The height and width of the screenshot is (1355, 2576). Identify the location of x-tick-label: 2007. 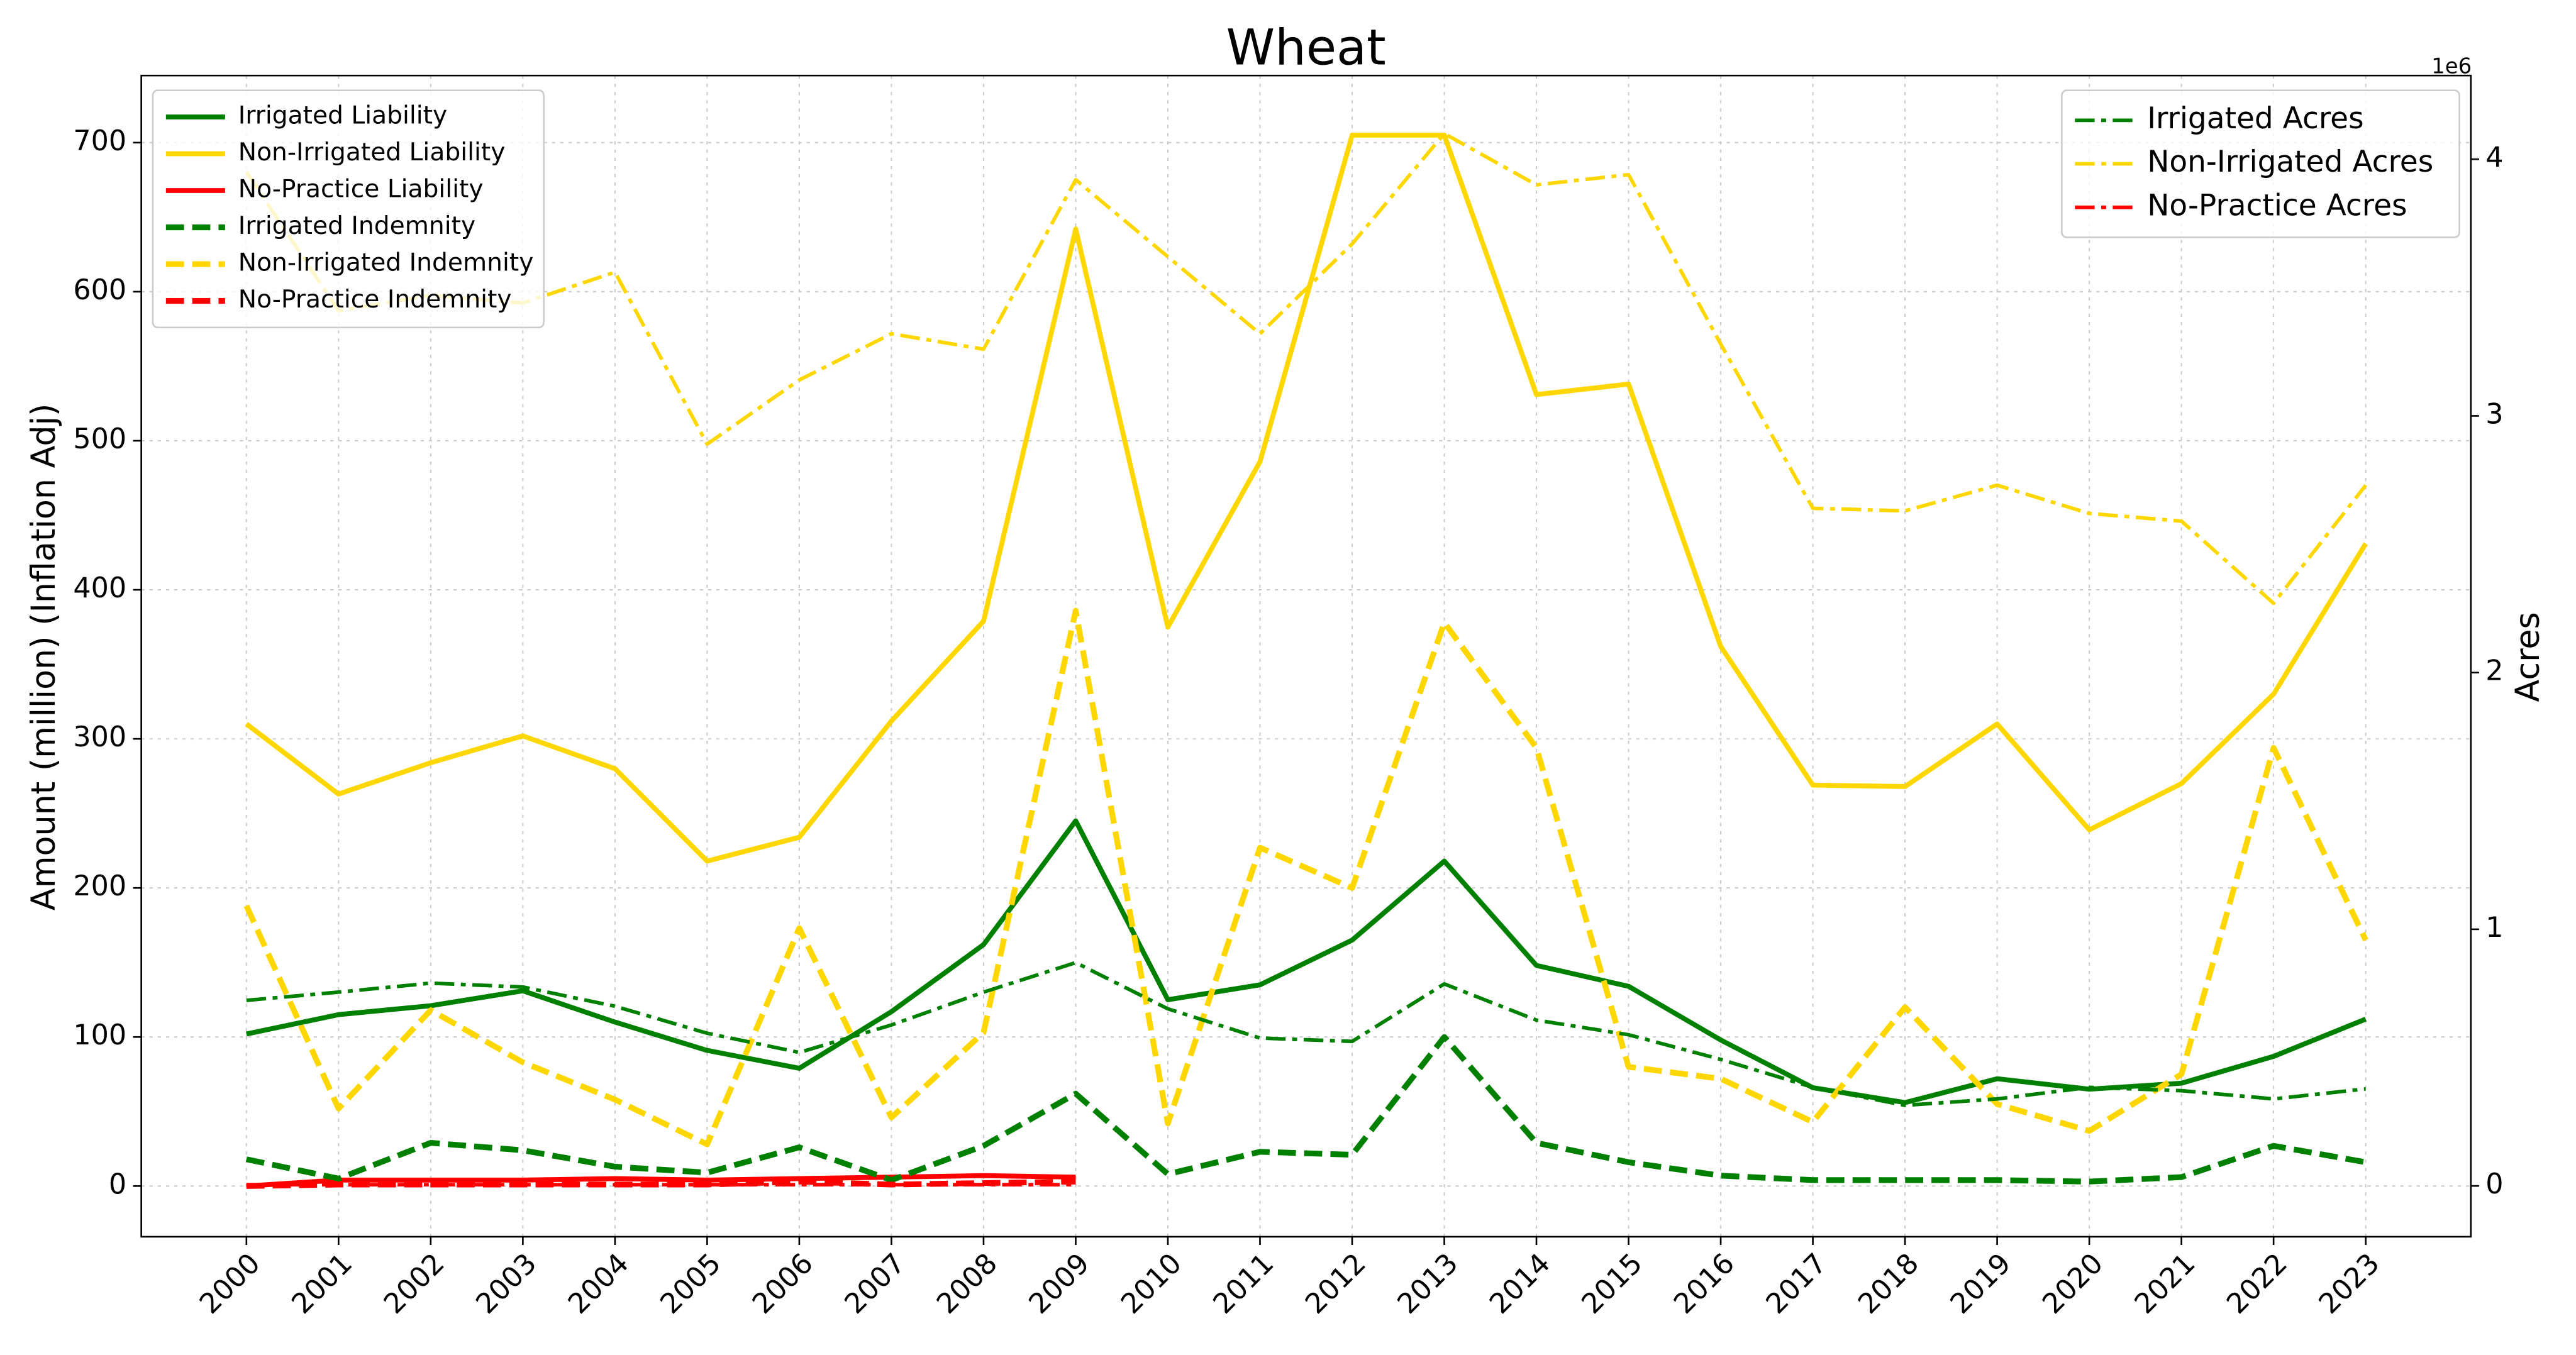
(874, 1283).